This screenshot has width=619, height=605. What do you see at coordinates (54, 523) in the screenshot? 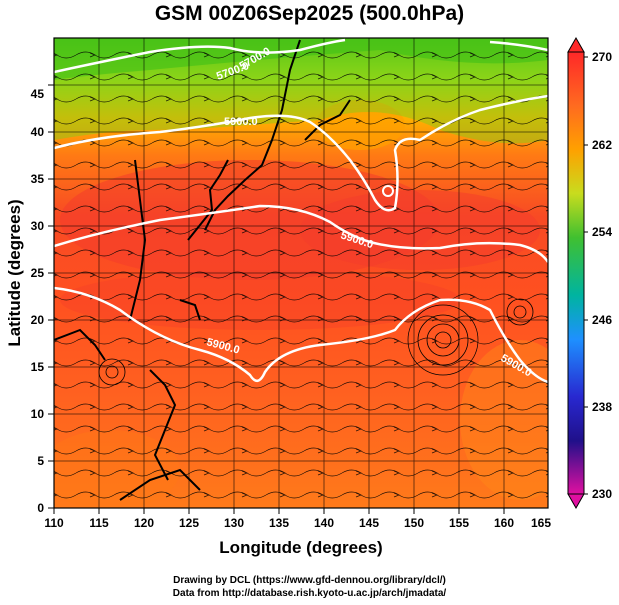
I see `x-tick-label: 110` at bounding box center [54, 523].